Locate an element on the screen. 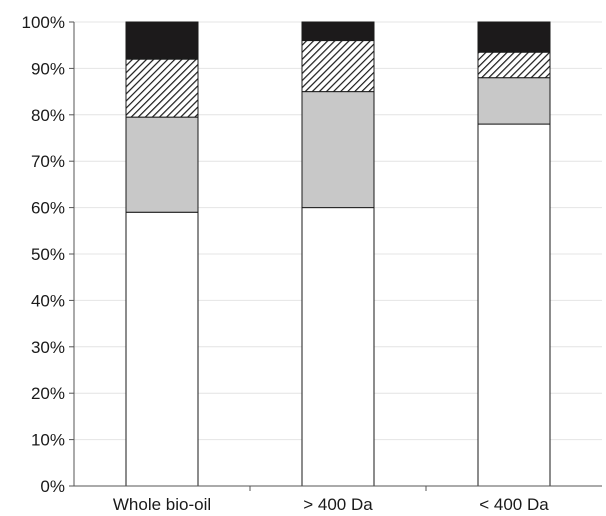 Image resolution: width=606 pixels, height=516 pixels. x-tick-label: Whole bio-oil is located at coordinates (162, 504).